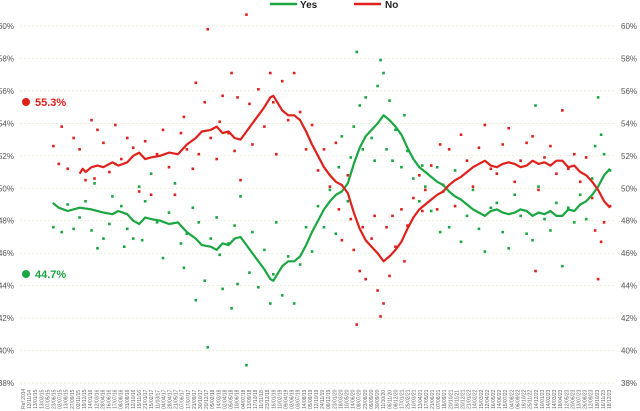  I want to click on x-tick-label: 18/04/23, so click(561, 399).